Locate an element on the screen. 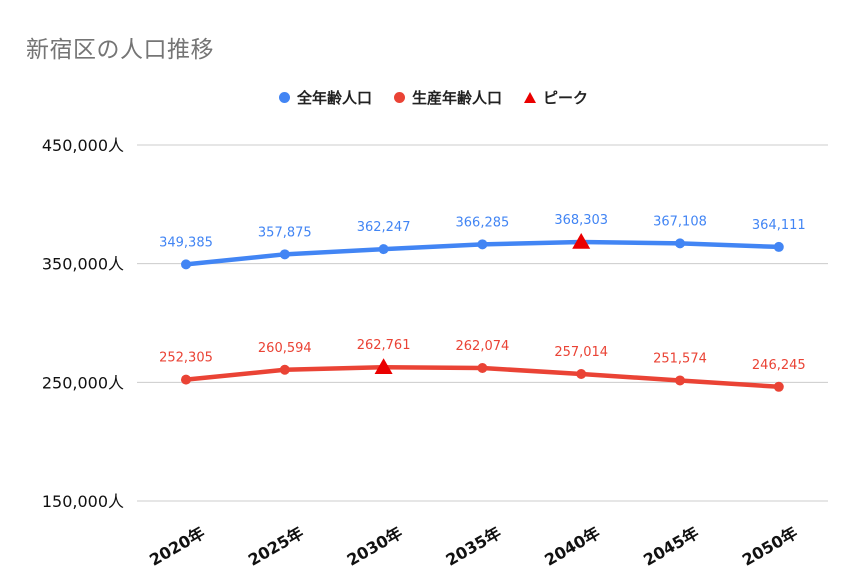  y-tick-label: 250,000人 is located at coordinates (83, 382).